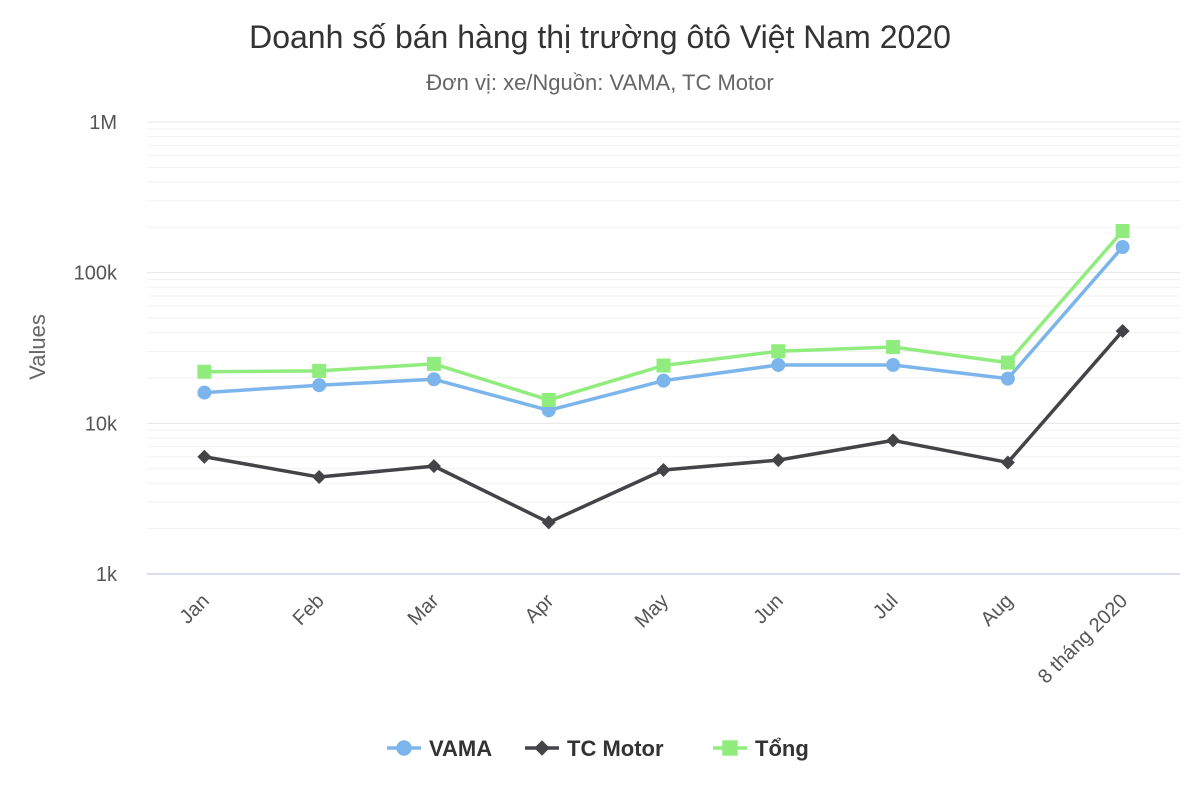 The image size is (1200, 800). I want to click on x-axis-ticks: Jan Feb Mar Apr May Jun Jul Aug 8 tháng 2020, so click(654, 639).